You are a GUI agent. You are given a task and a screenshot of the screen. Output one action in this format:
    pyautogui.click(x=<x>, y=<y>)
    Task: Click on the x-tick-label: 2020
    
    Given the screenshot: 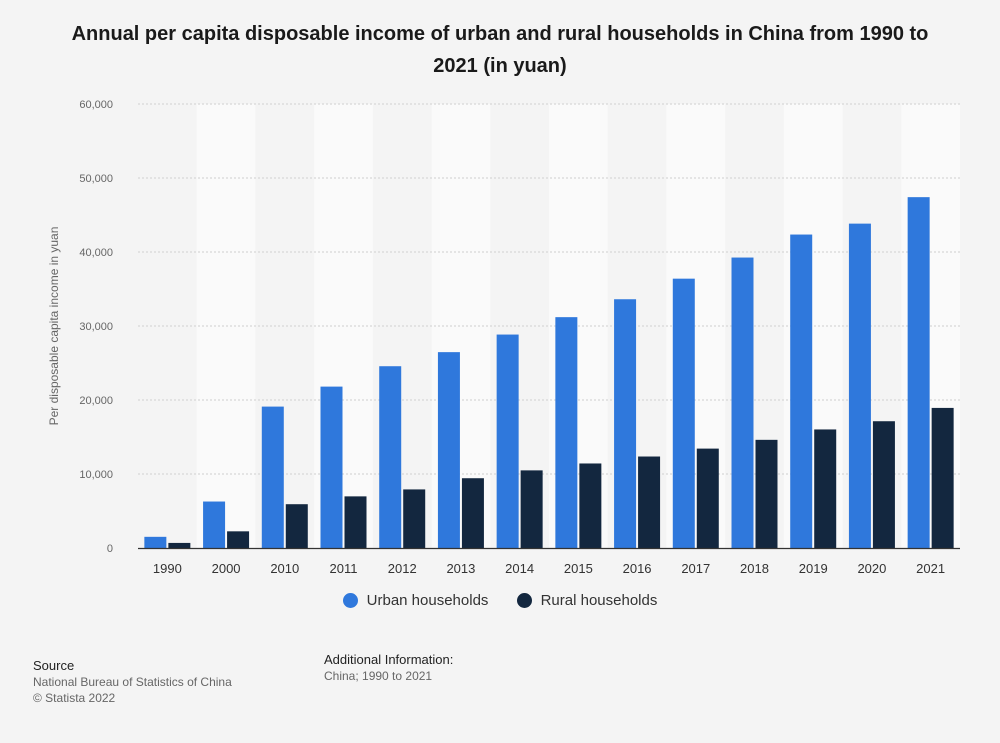 What is the action you would take?
    pyautogui.click(x=871, y=568)
    